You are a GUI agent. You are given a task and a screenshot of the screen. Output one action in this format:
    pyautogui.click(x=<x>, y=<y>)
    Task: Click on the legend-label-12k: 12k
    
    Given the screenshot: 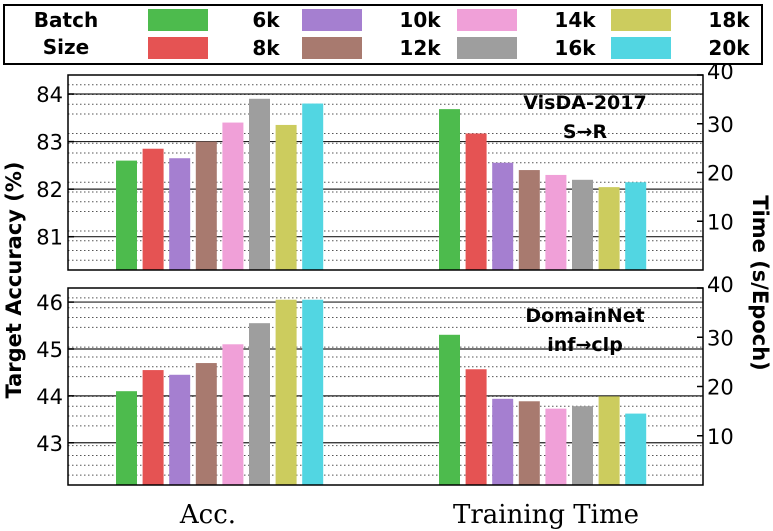 What is the action you would take?
    pyautogui.click(x=420, y=48)
    